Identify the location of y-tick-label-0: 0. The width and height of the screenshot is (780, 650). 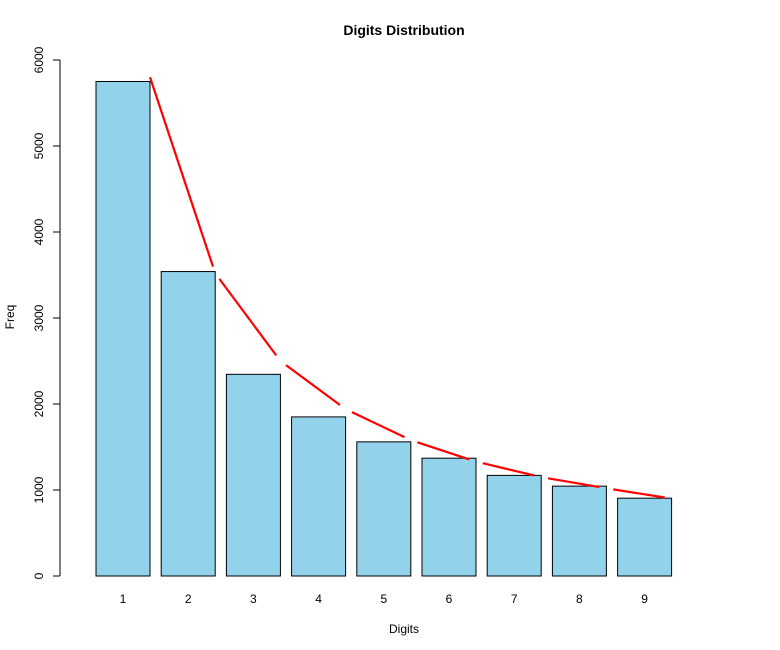
(39, 575).